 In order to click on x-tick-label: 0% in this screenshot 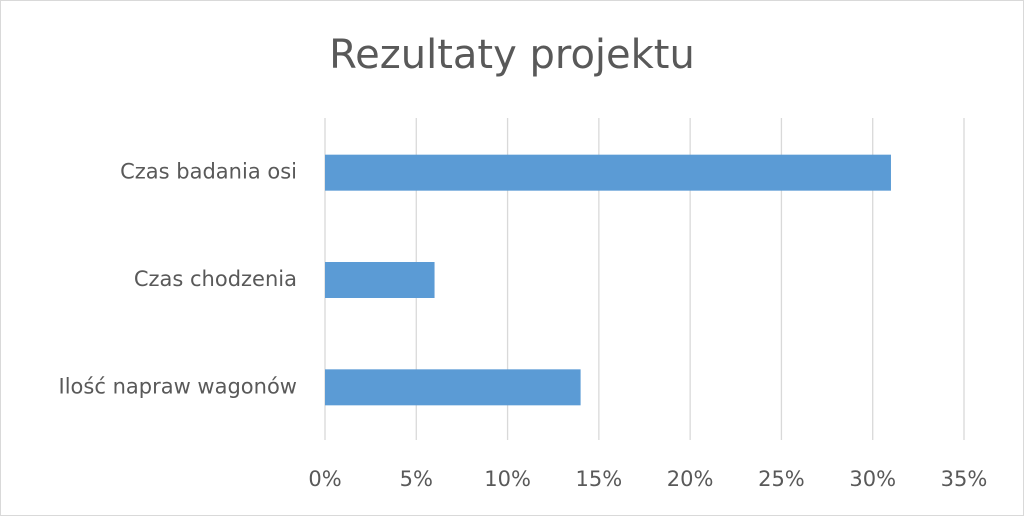, I will do `click(324, 479)`.